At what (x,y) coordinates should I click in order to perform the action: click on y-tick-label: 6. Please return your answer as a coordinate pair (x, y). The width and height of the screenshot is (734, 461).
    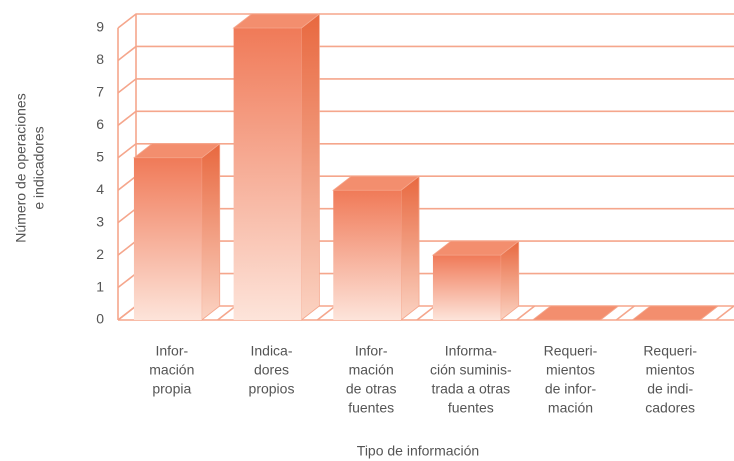
    Looking at the image, I should click on (100, 124).